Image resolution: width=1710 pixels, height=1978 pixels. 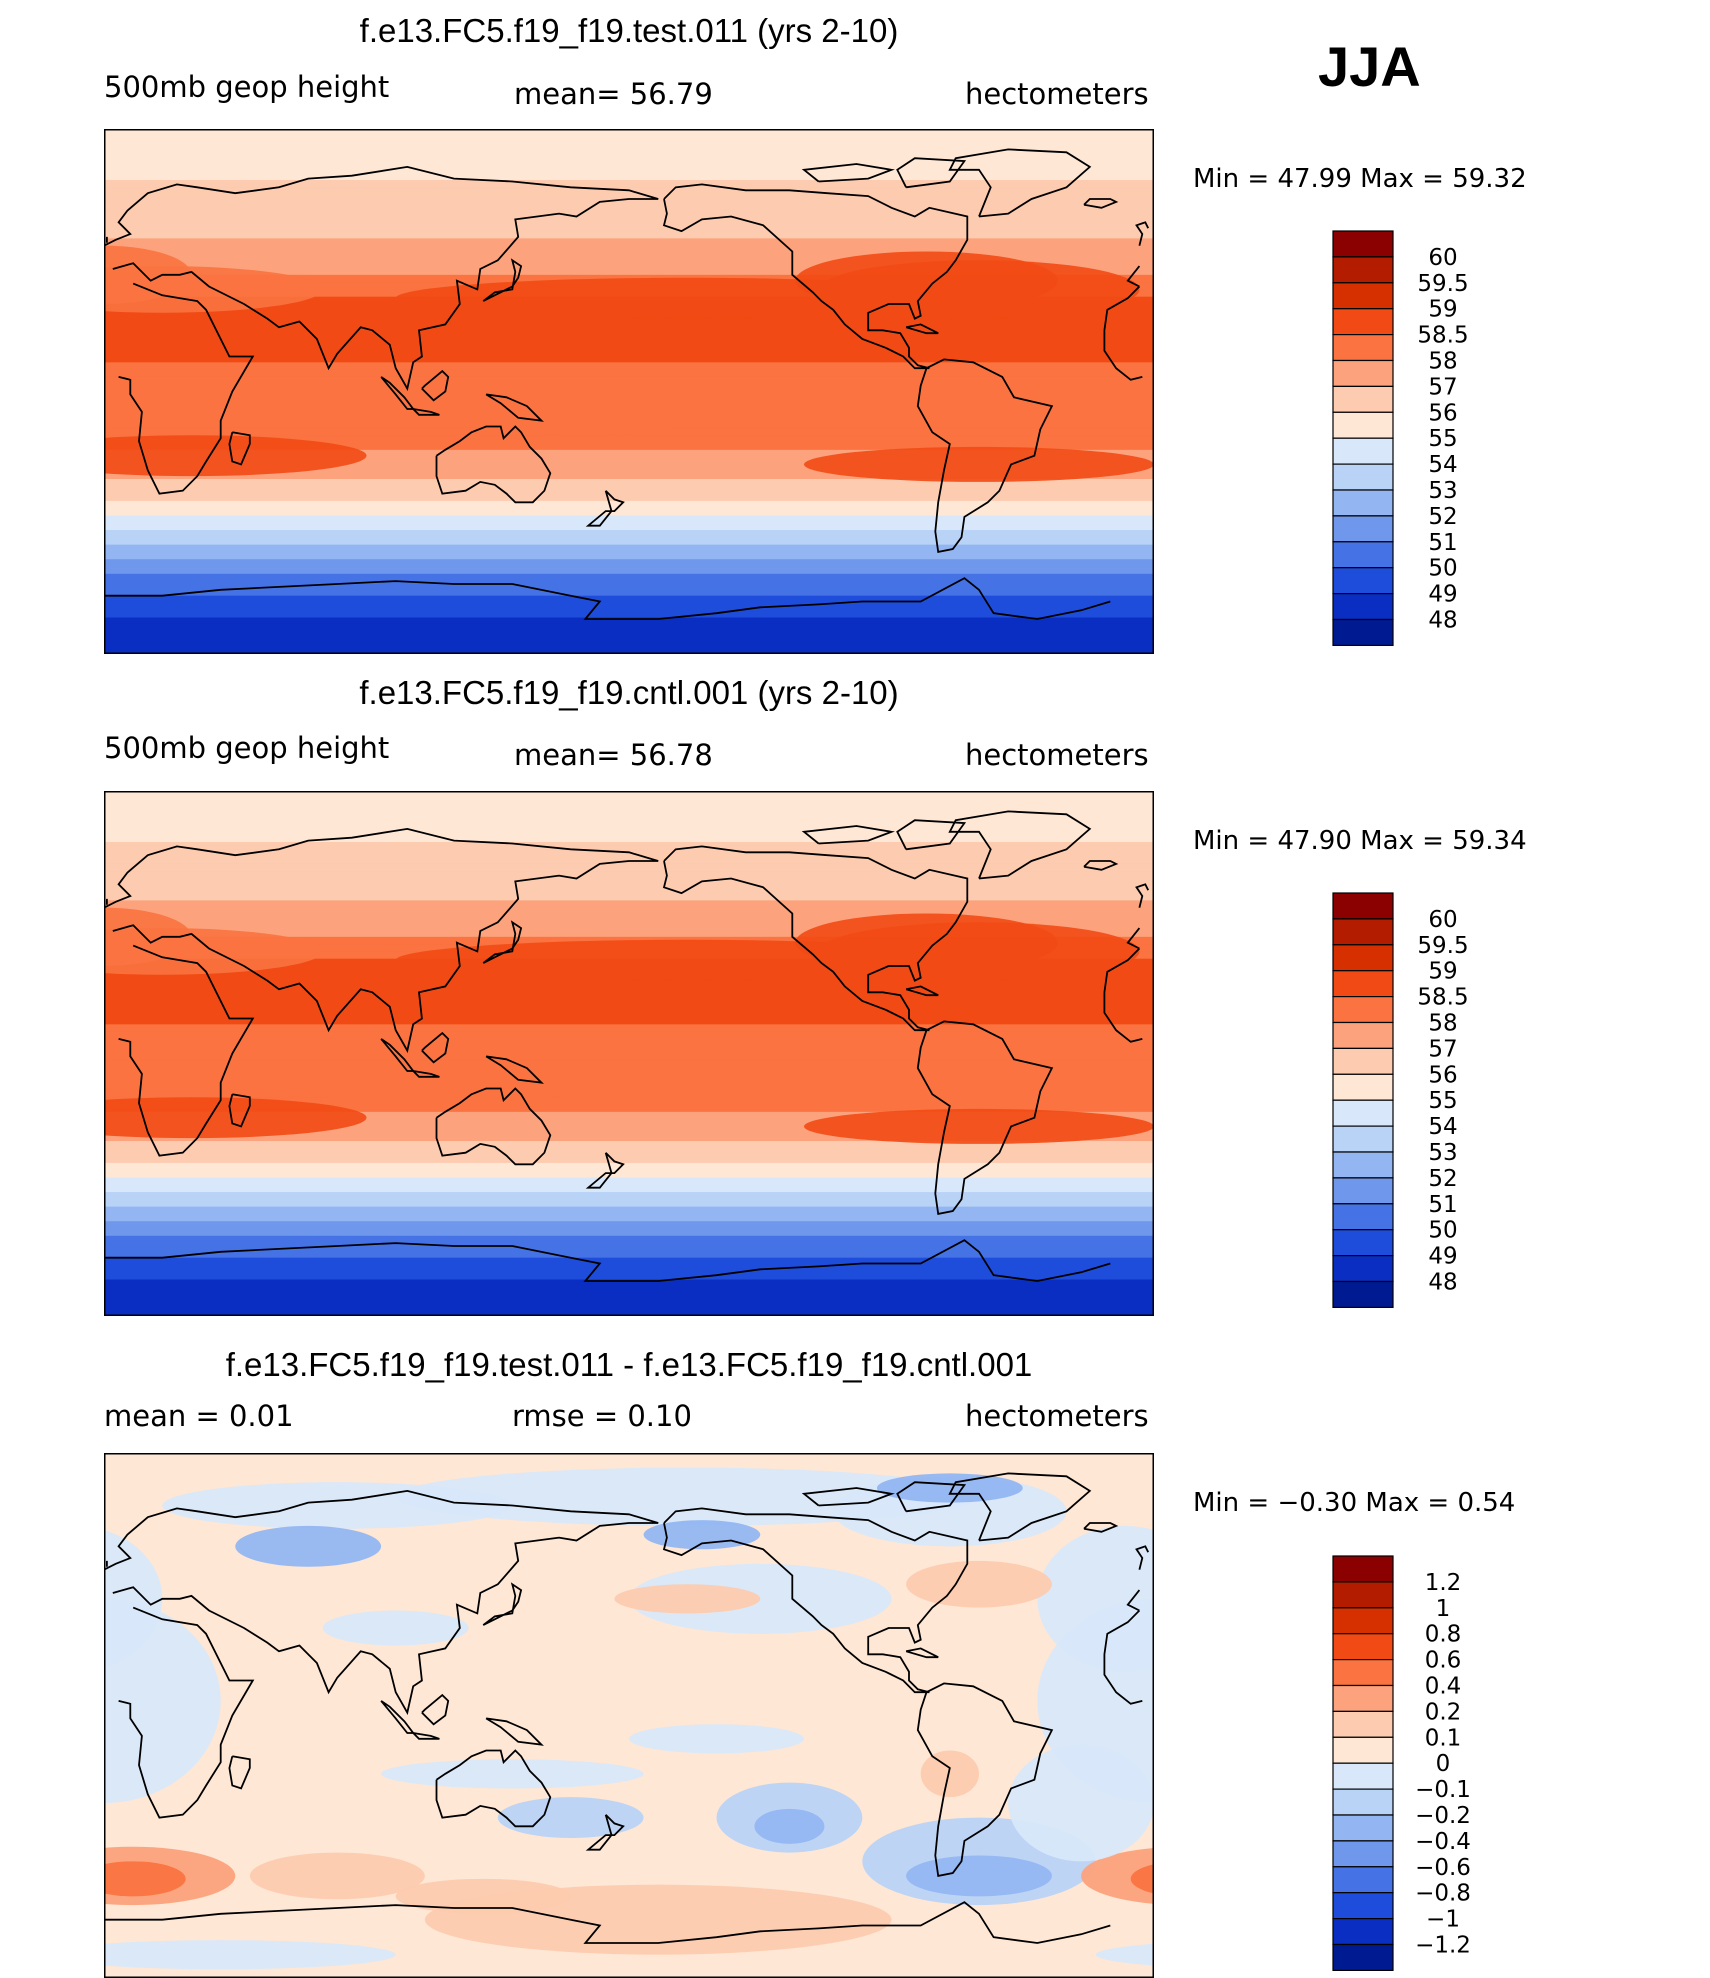 I want to click on colorbar-tick-label: 57, so click(x=1442, y=1049).